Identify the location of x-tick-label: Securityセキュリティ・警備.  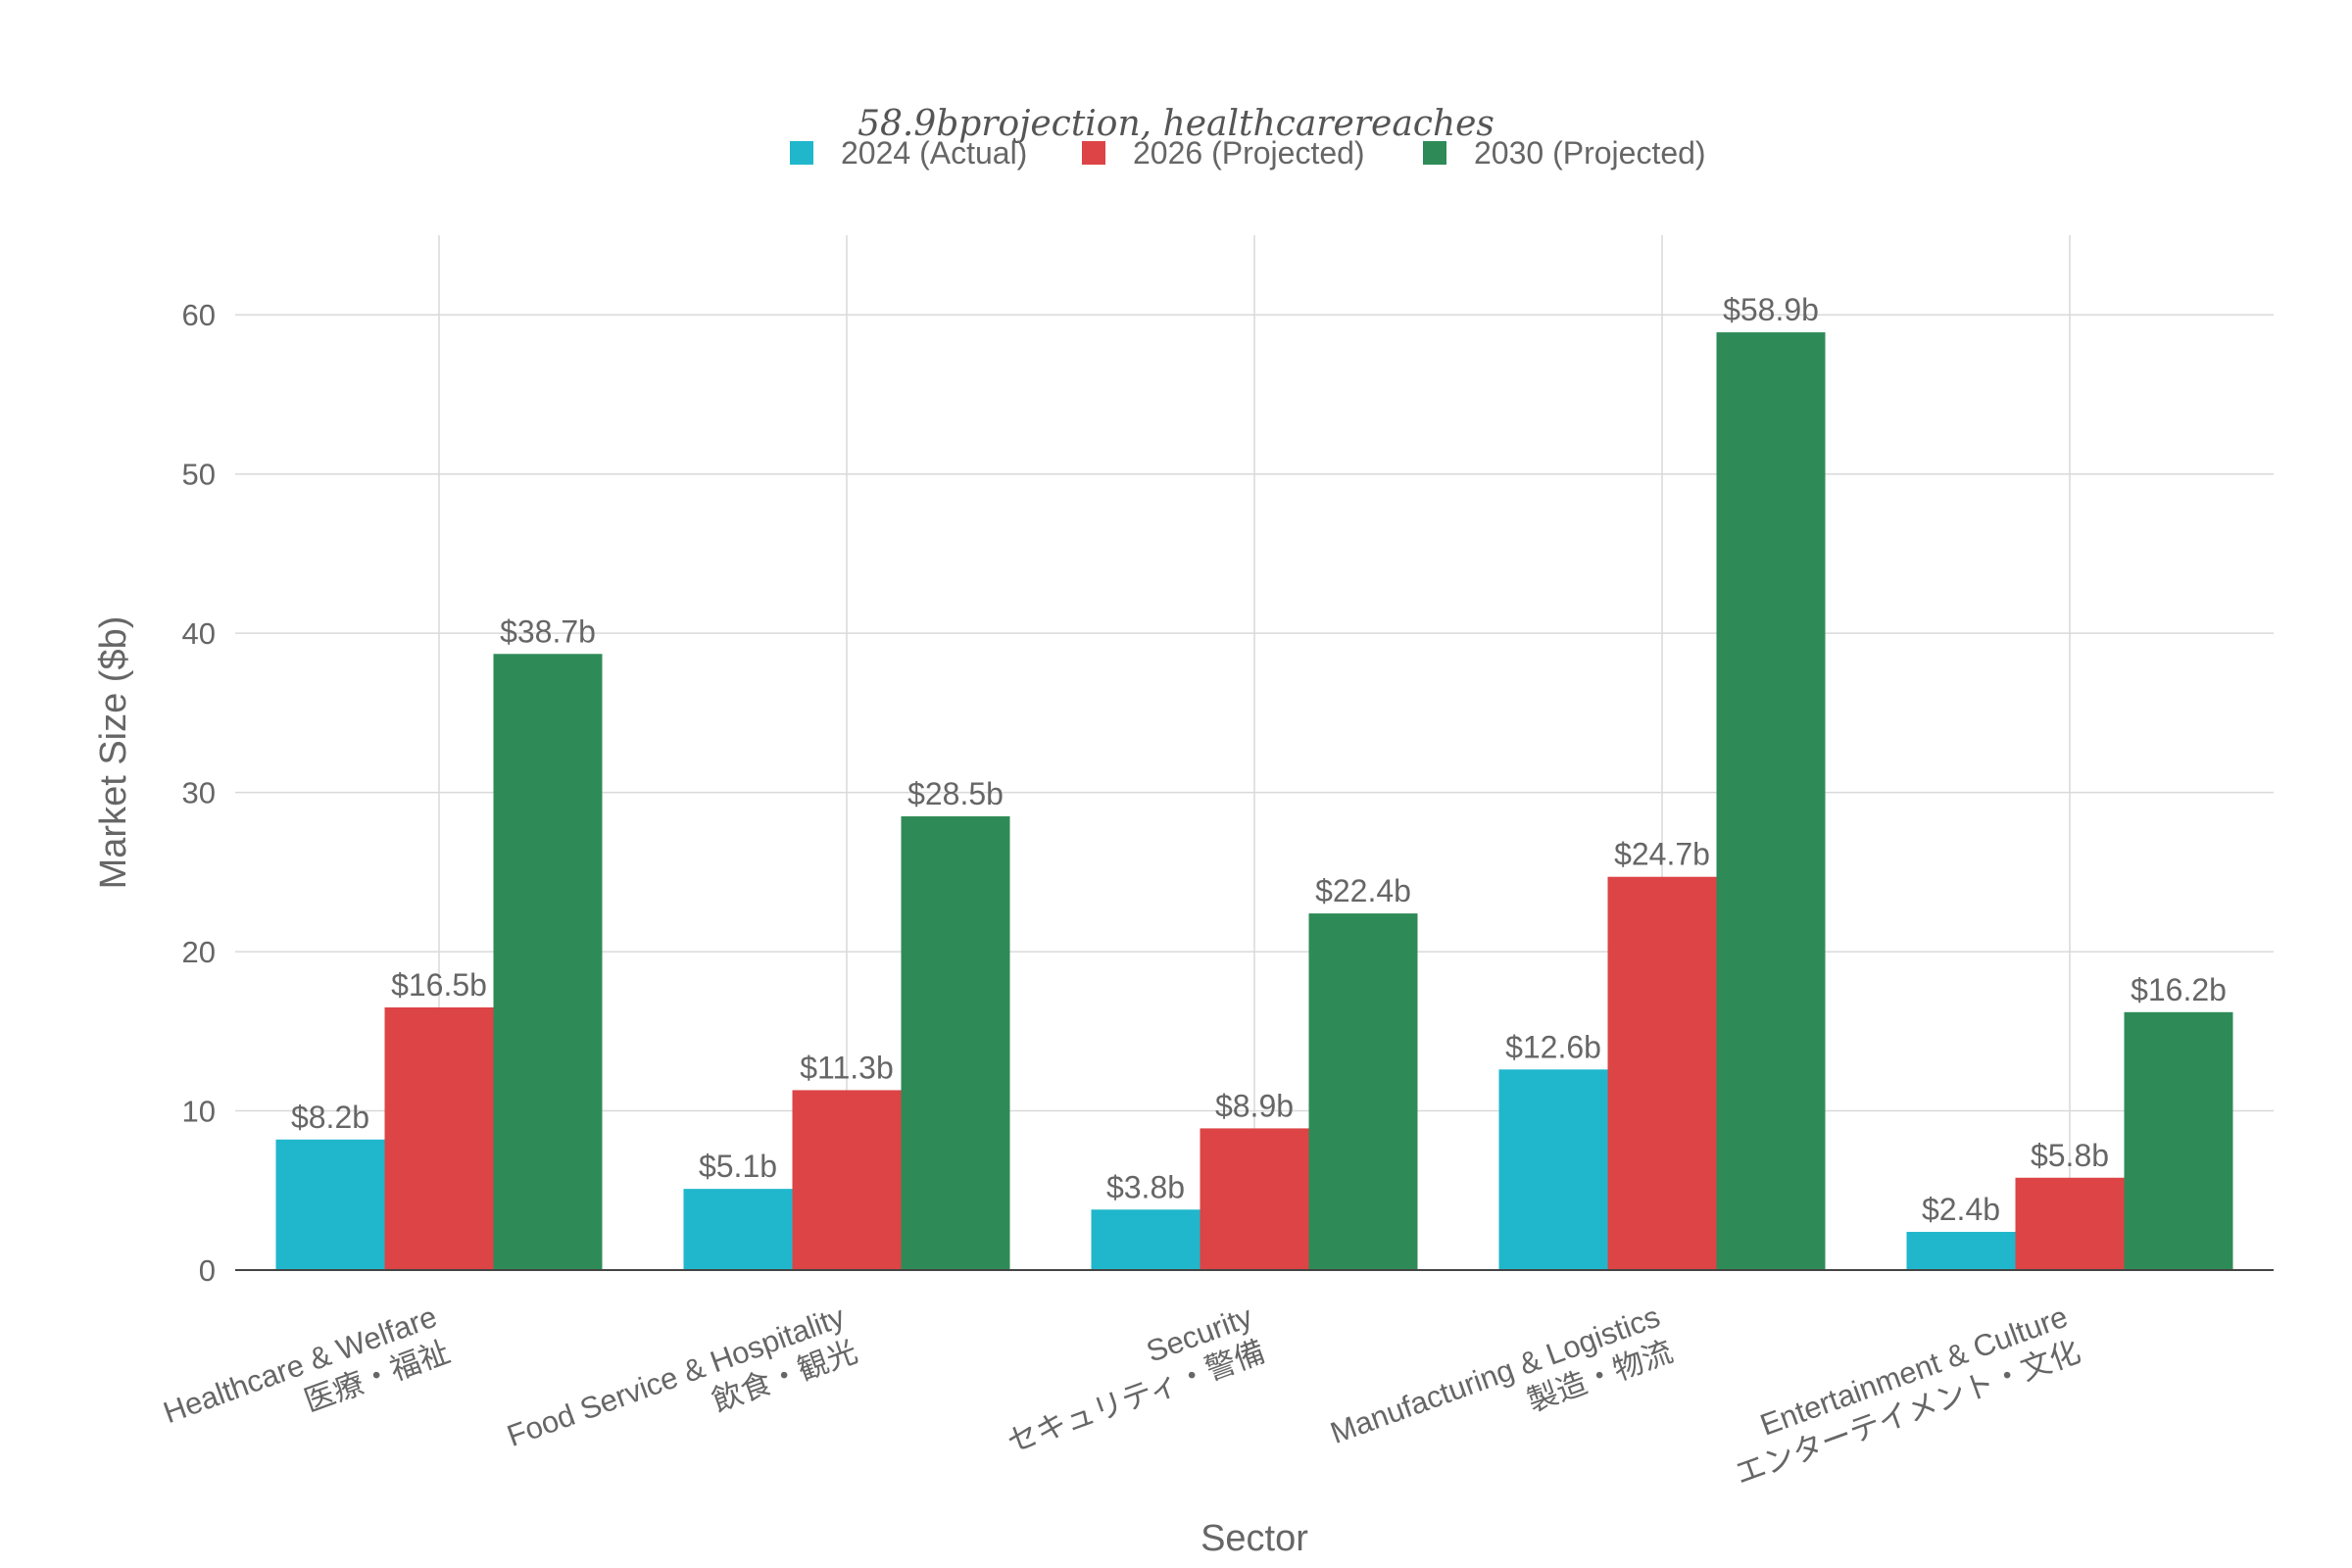
(1130, 1379).